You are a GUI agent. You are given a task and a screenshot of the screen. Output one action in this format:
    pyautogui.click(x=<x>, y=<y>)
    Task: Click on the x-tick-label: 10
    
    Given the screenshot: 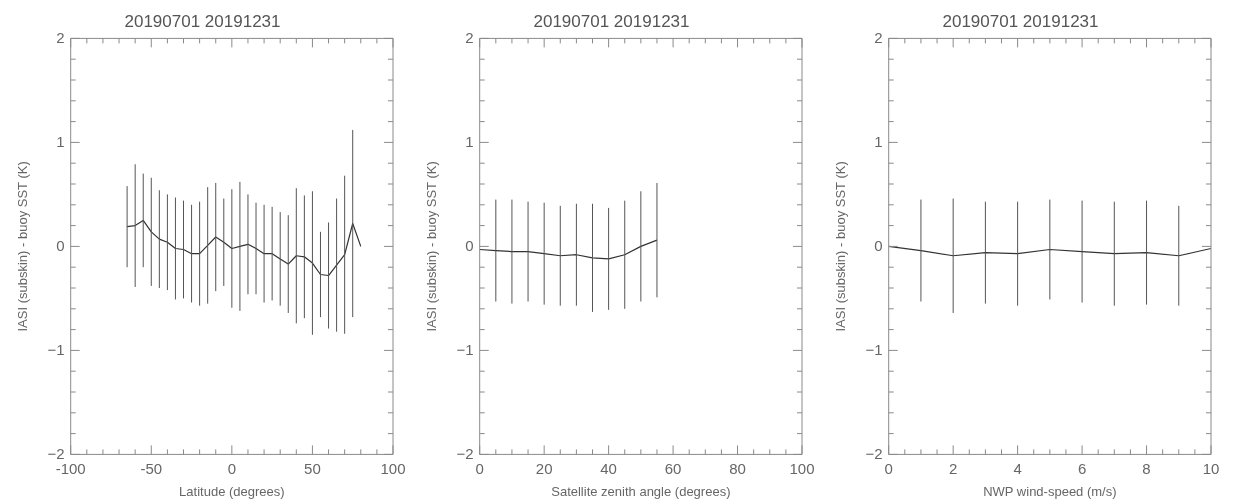 What is the action you would take?
    pyautogui.click(x=1211, y=468)
    